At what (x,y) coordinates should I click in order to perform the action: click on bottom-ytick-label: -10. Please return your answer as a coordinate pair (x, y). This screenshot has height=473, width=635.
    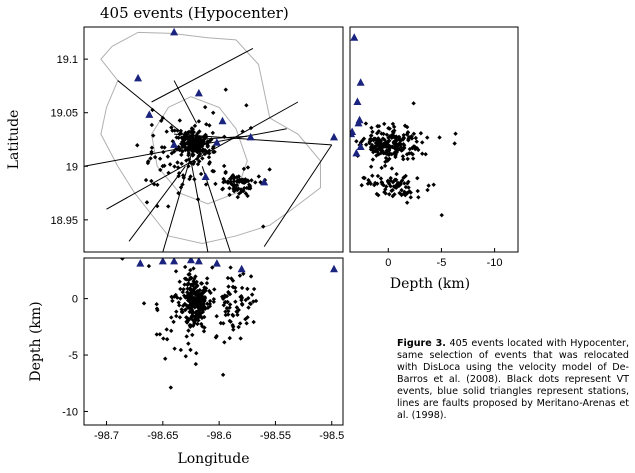
    Looking at the image, I should click on (70, 412).